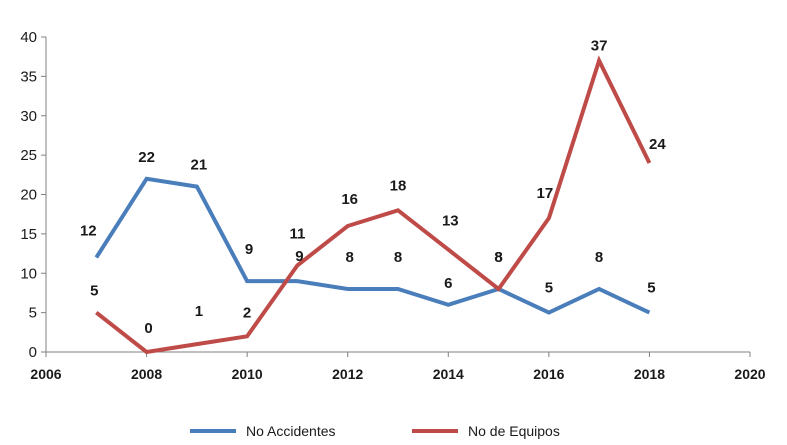  I want to click on data-label-equipos: 18, so click(398, 185).